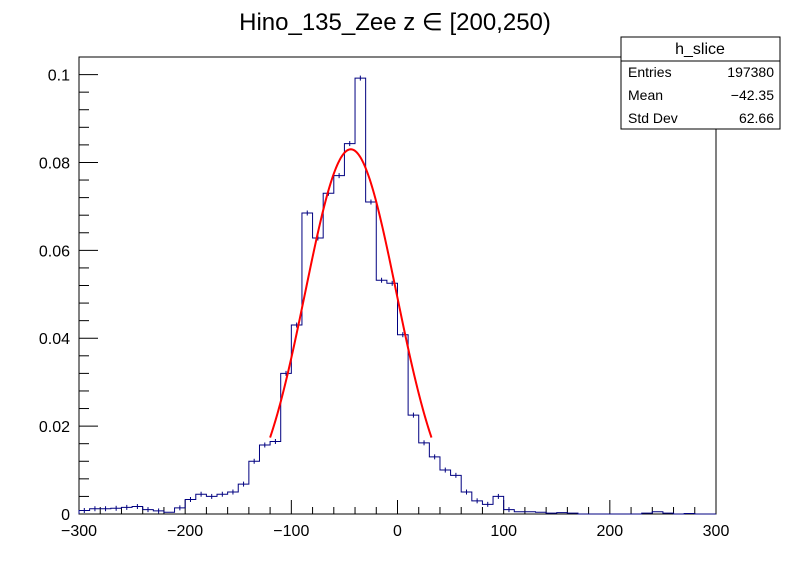  Describe the element at coordinates (752, 95) in the screenshot. I see `stats-mean-value: −42.35` at that location.